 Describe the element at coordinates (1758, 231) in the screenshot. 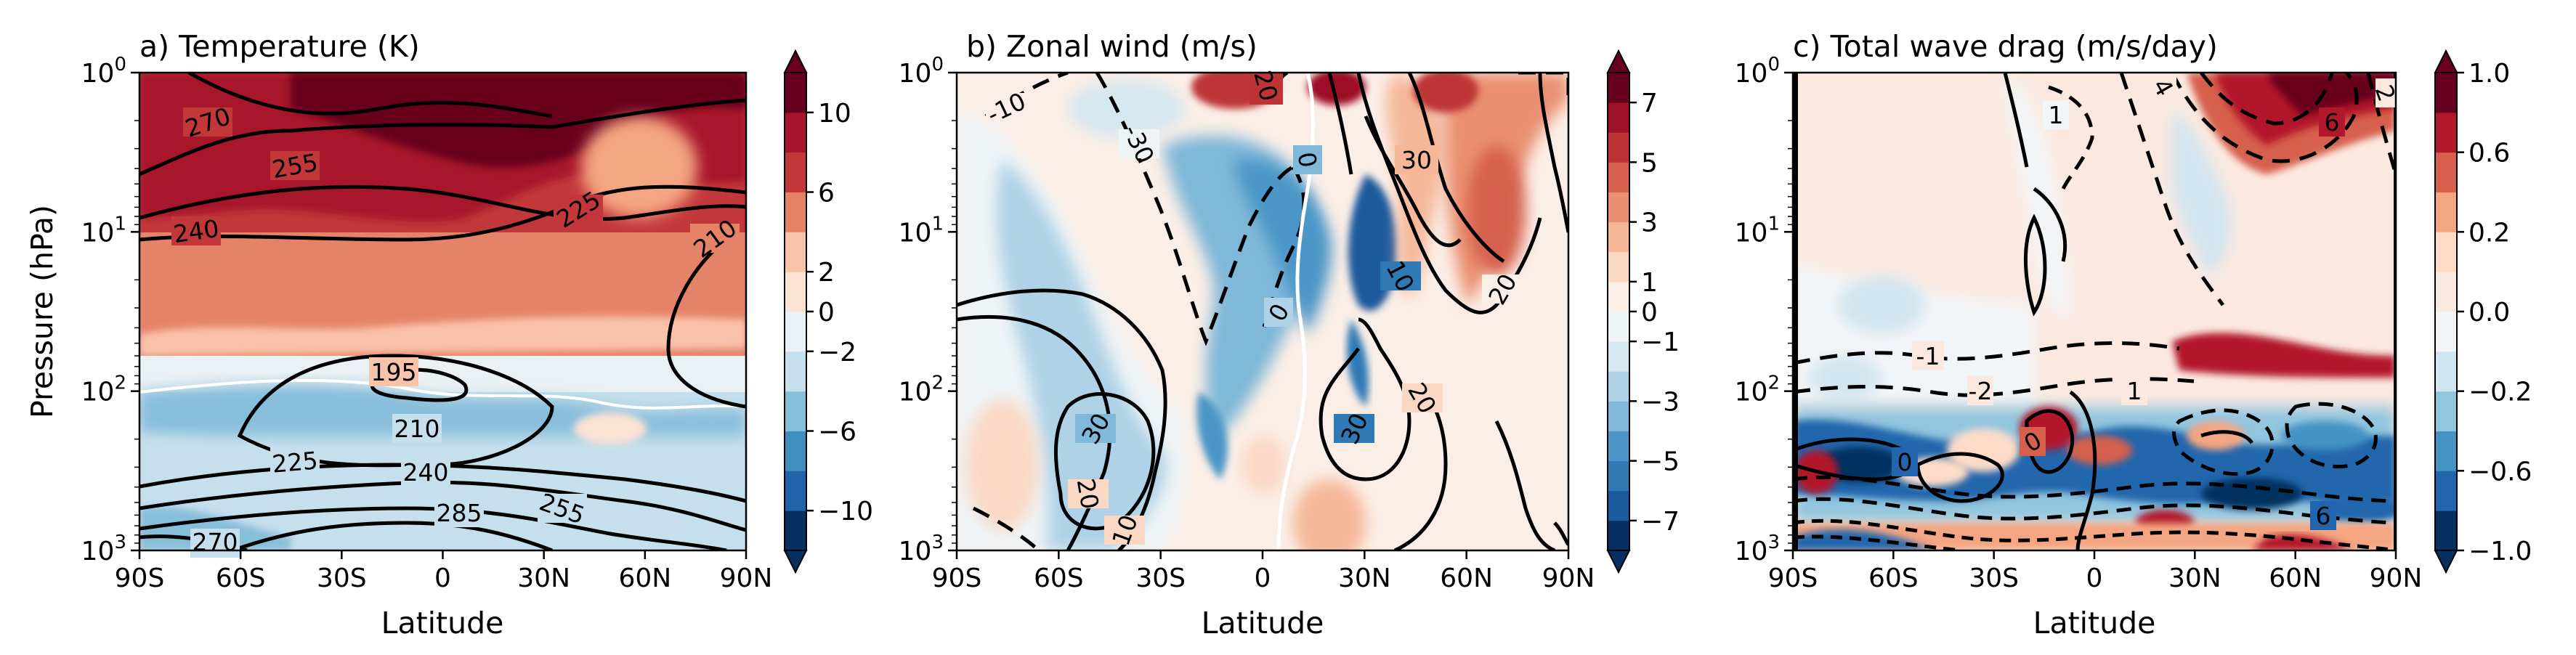

I see `panel-c-y-tick-label: 10¹` at that location.